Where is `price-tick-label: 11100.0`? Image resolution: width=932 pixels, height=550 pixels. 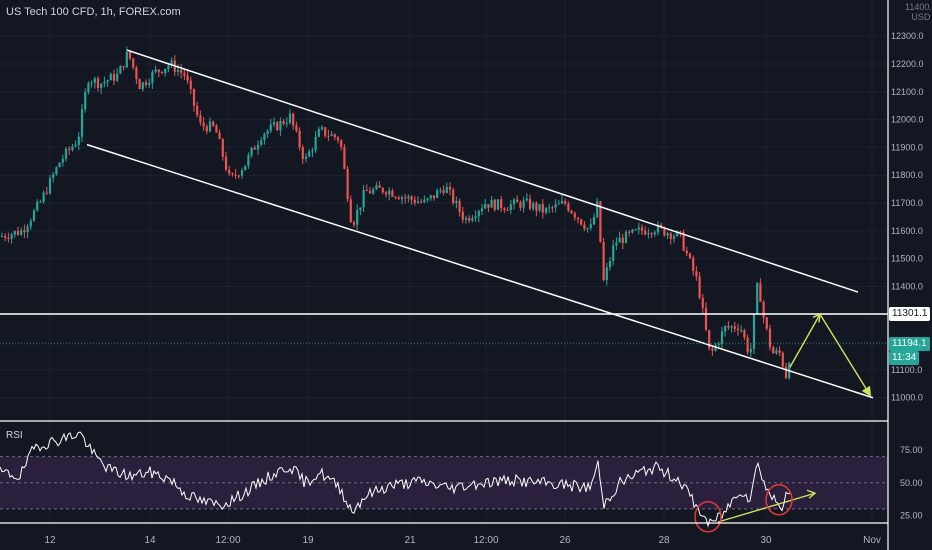
price-tick-label: 11100.0 is located at coordinates (906, 370).